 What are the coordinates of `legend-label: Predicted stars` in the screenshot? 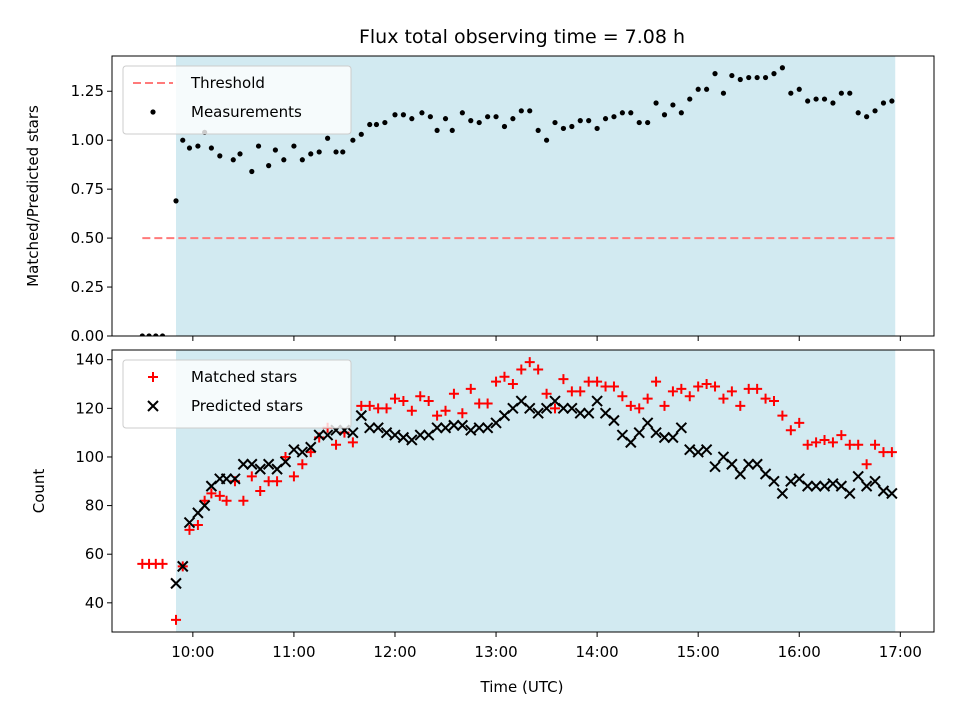 It's located at (247, 406).